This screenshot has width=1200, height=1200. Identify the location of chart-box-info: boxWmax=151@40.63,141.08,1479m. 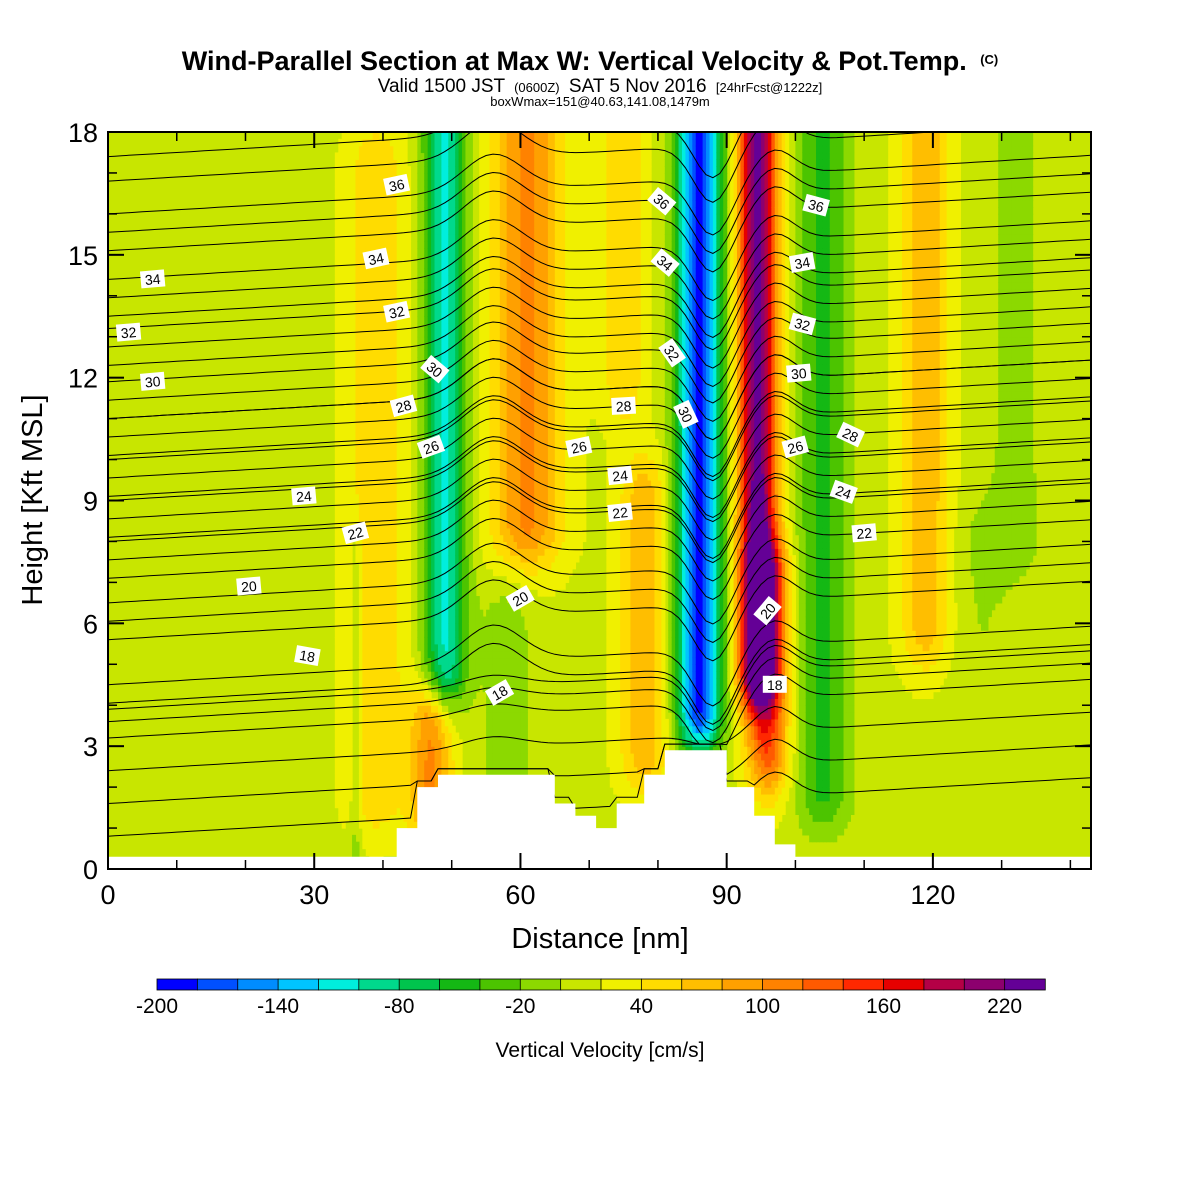
(600, 101).